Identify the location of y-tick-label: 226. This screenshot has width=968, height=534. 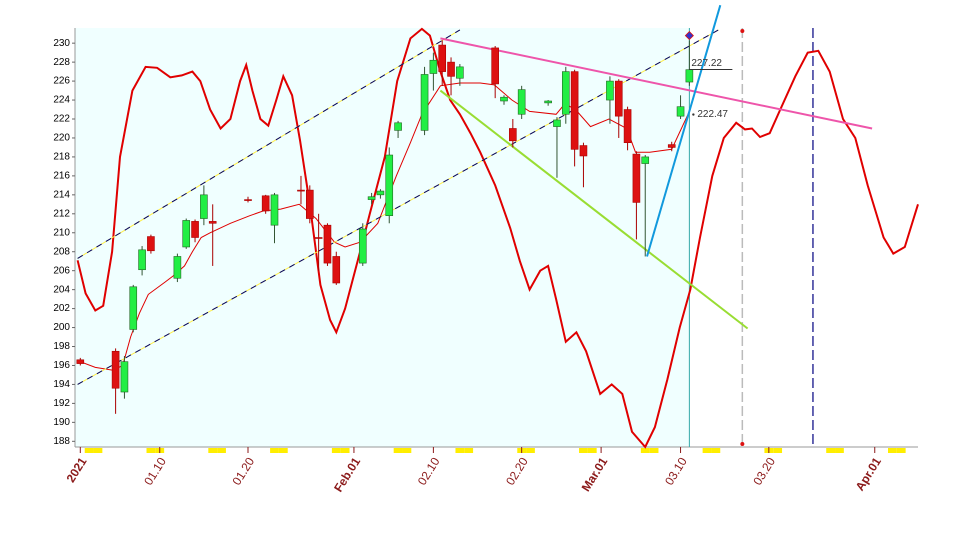
(61, 81).